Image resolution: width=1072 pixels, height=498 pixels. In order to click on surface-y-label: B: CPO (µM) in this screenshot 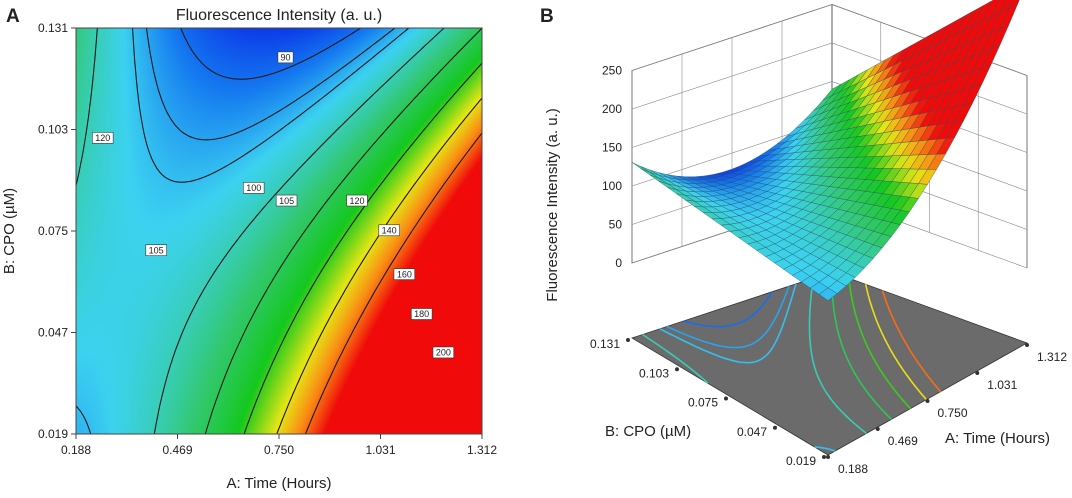, I will do `click(648, 431)`.